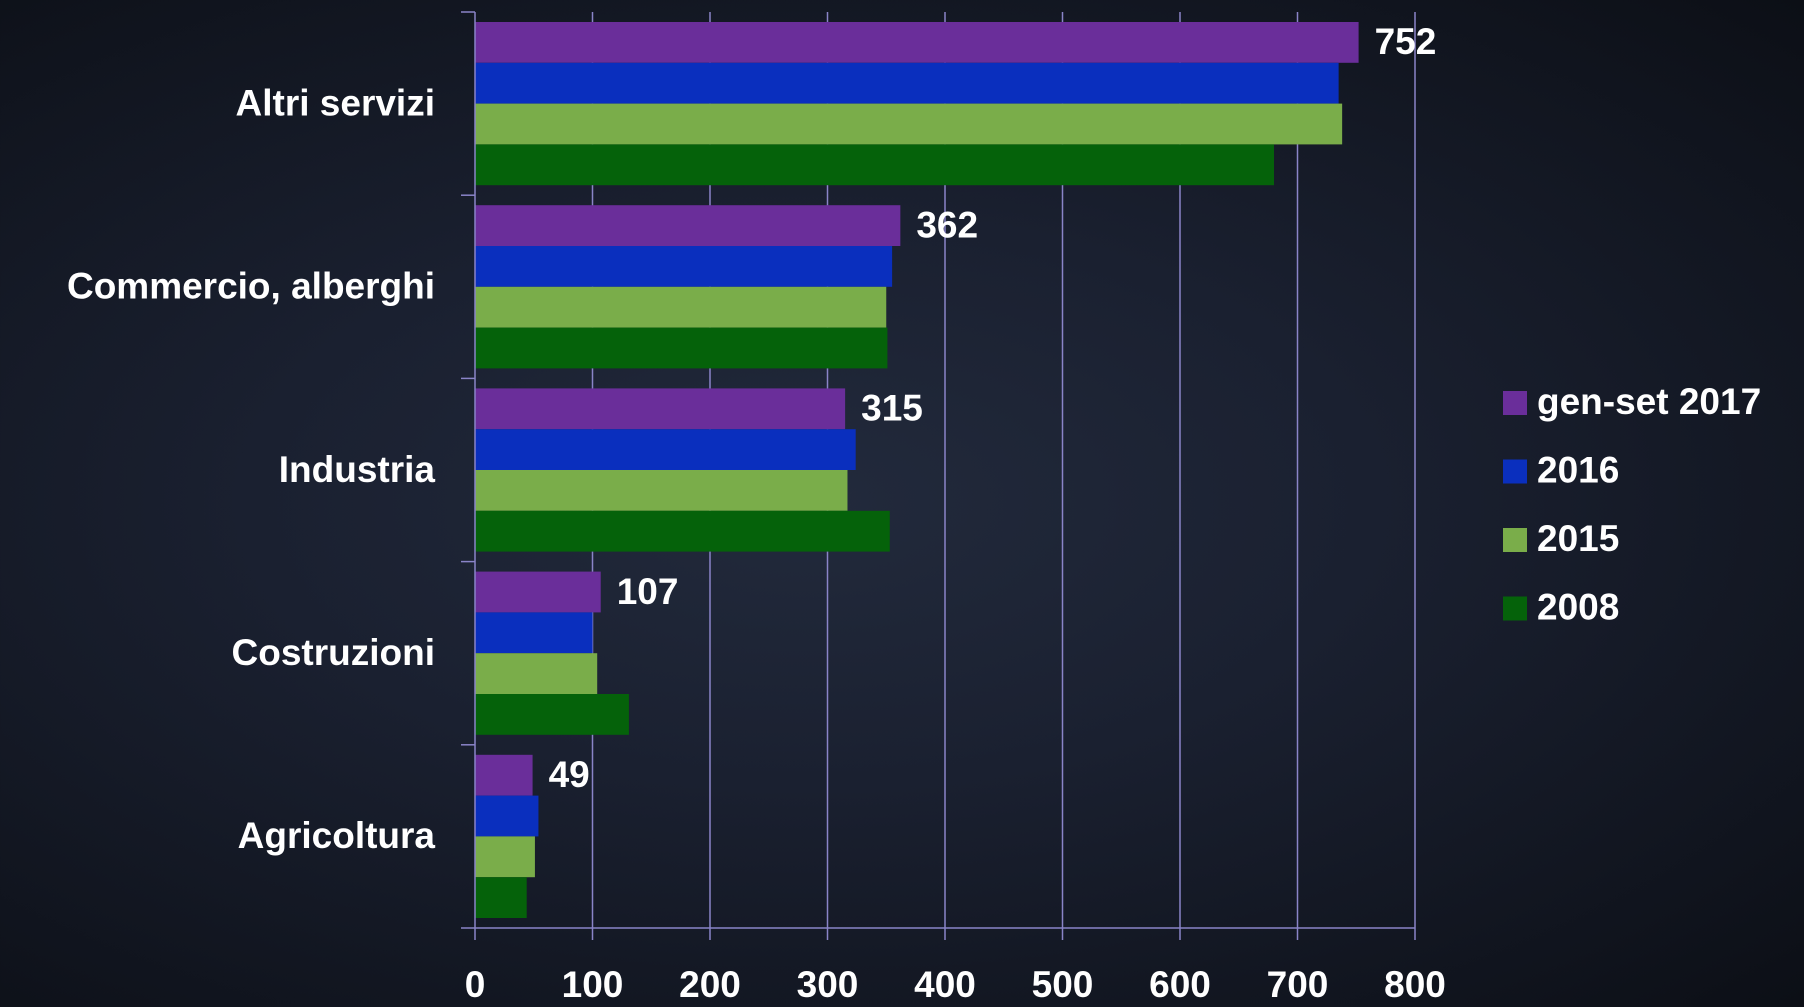 Image resolution: width=1804 pixels, height=1007 pixels. Describe the element at coordinates (681, 348) in the screenshot. I see `bar-2008-commercio-alberghi` at that location.